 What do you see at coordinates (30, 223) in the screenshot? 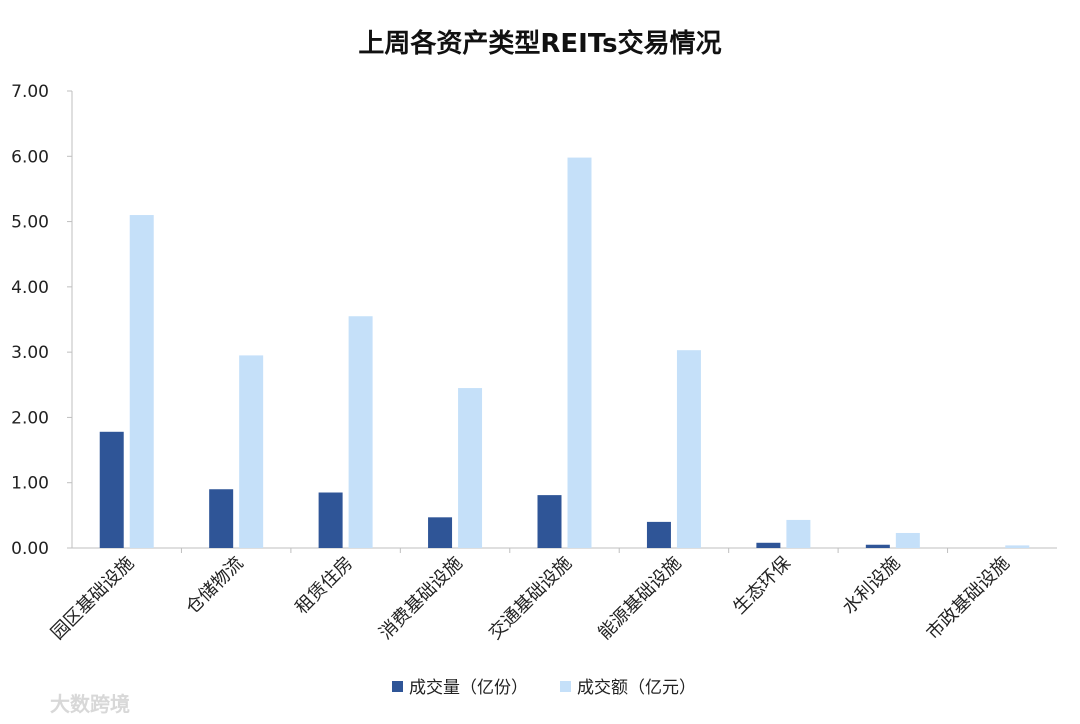
I see `y-tick-label: 5.00` at bounding box center [30, 223].